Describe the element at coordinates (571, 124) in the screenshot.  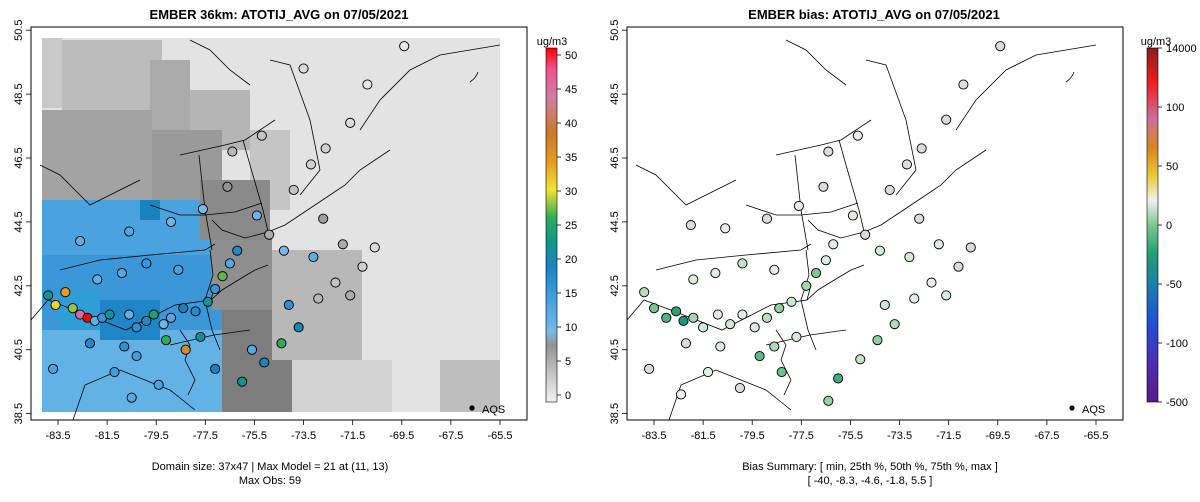
I see `left-colorbar-tick-label: 40` at that location.